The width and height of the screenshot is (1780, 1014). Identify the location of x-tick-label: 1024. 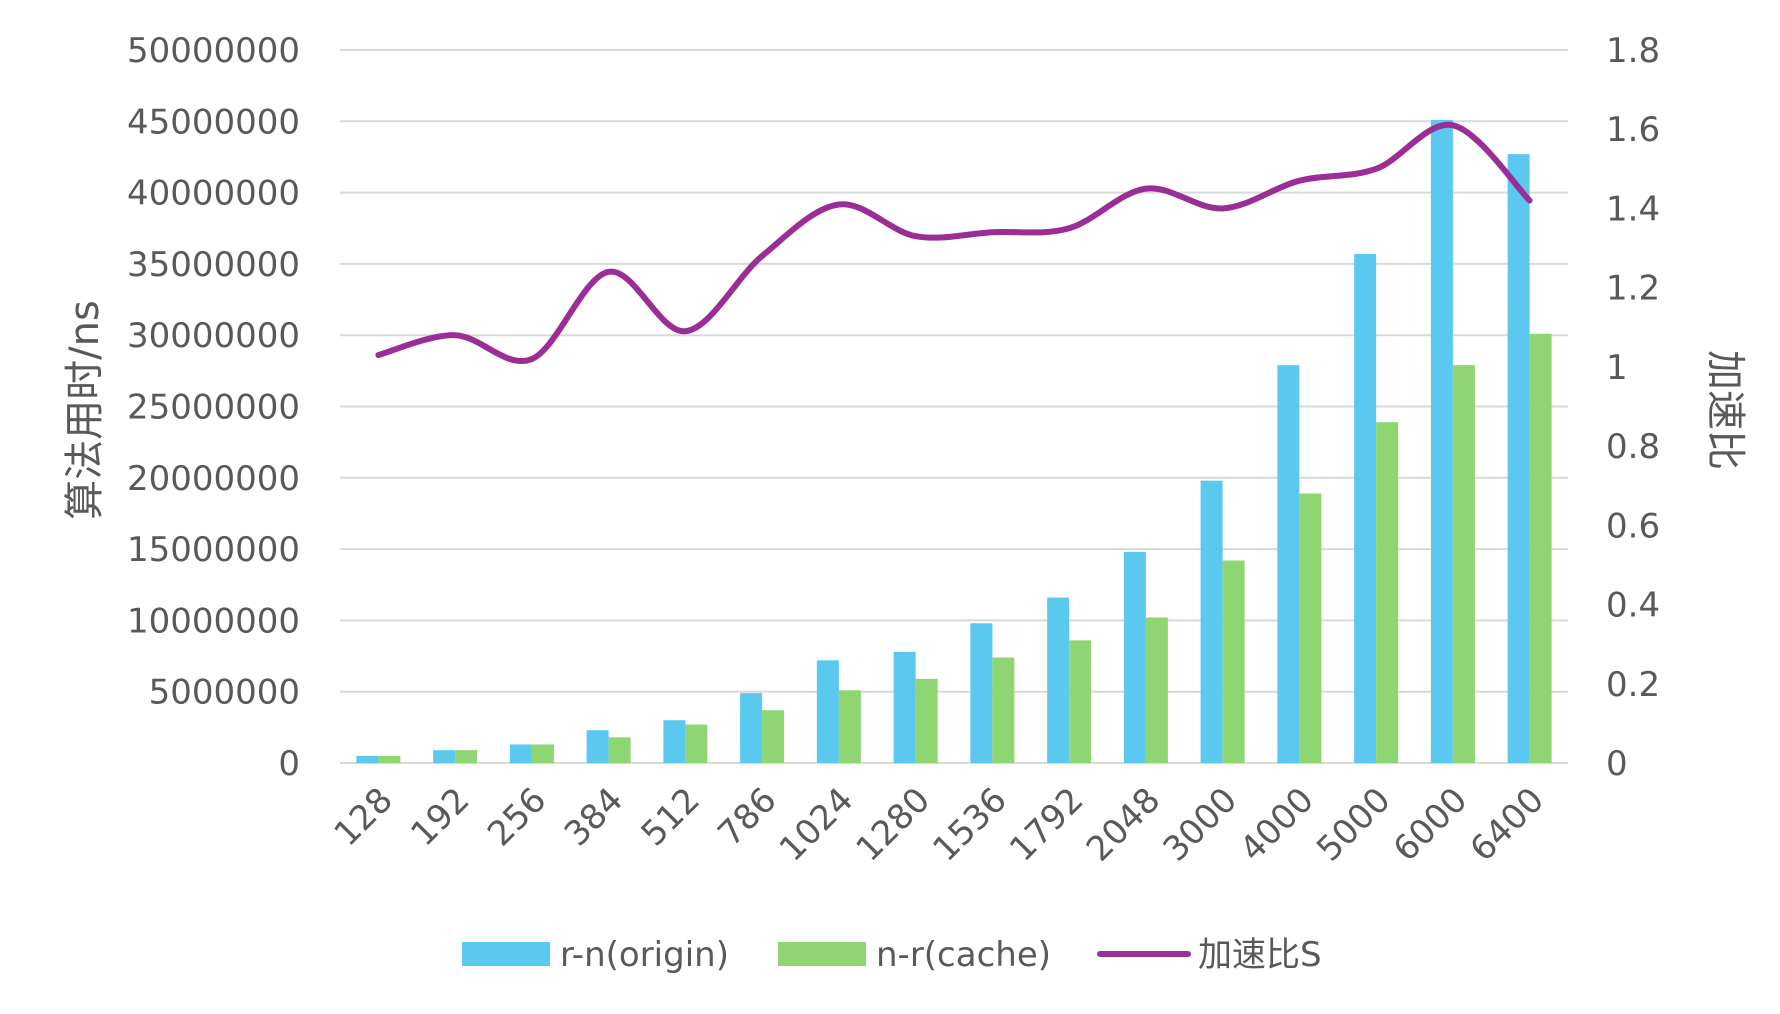
(816, 824).